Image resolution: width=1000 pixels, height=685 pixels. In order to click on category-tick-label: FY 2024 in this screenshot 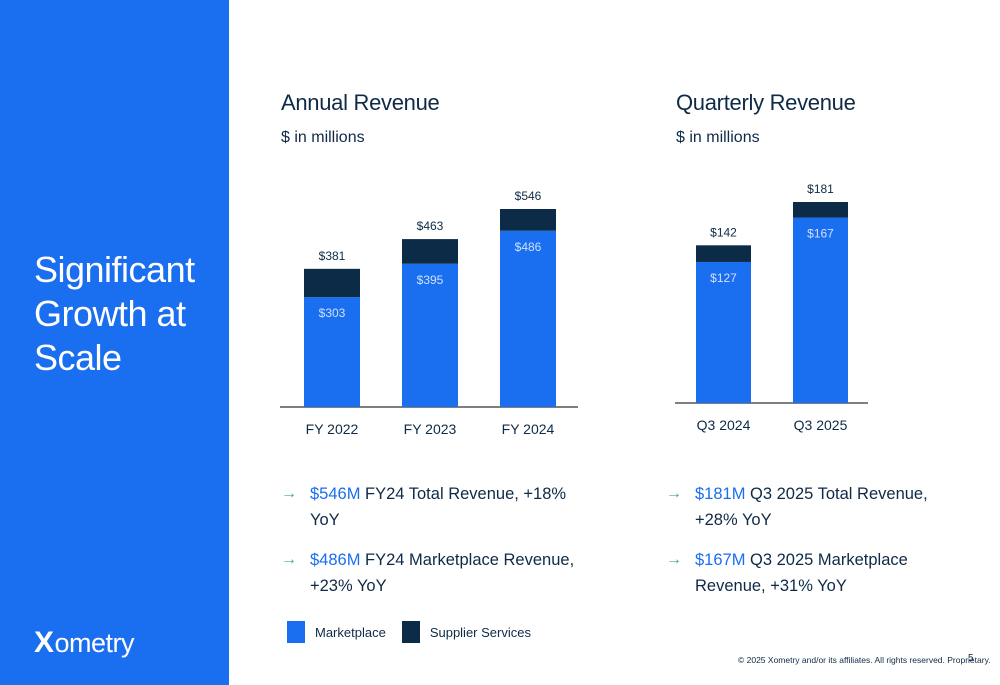, I will do `click(528, 429)`.